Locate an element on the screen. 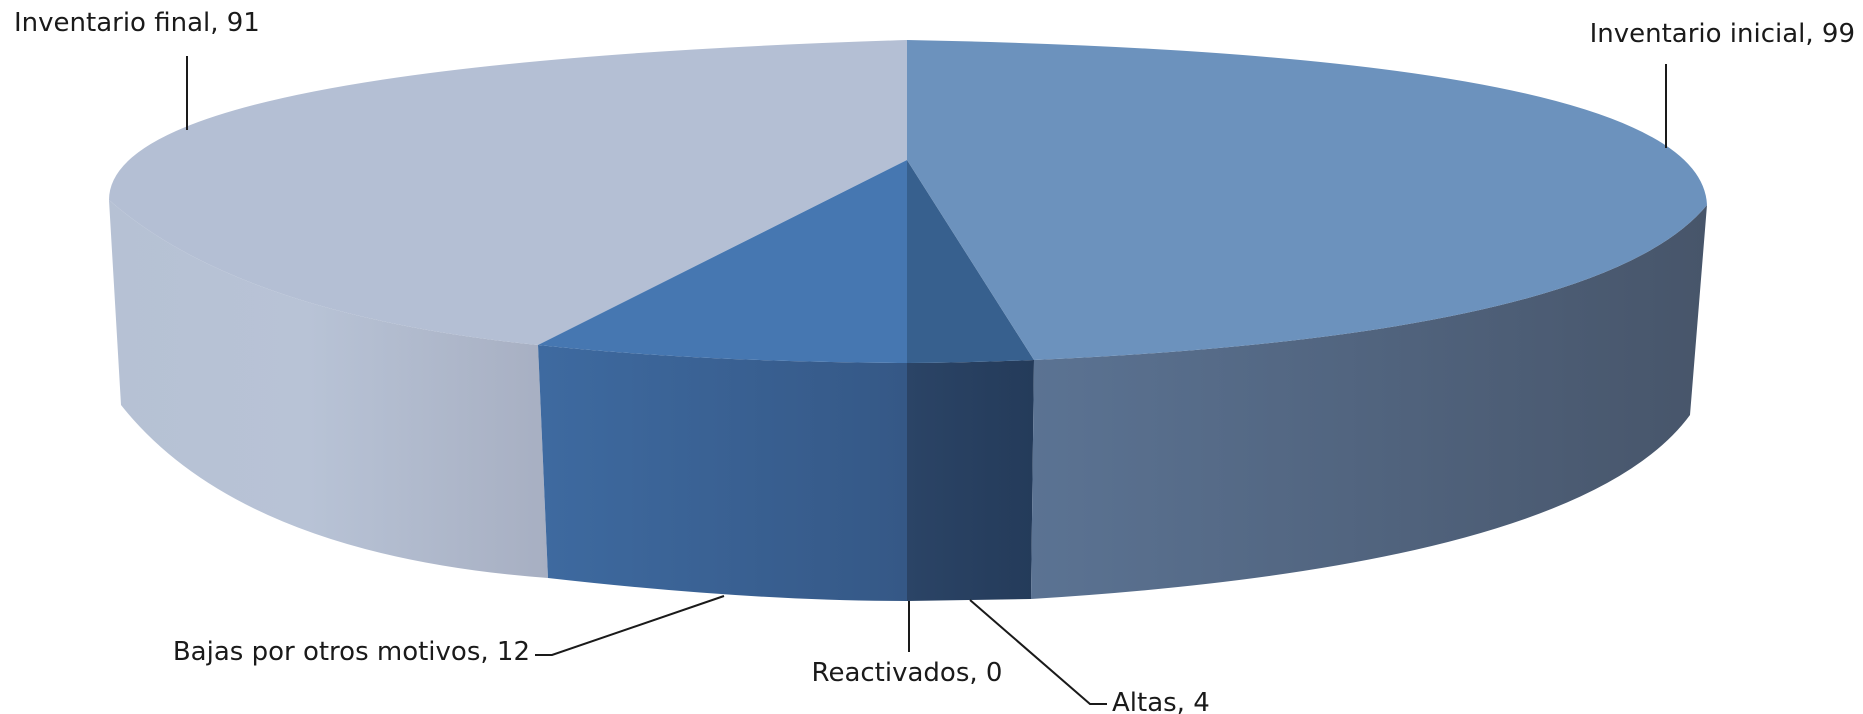  pie-side-inventario-final is located at coordinates (328, 389).